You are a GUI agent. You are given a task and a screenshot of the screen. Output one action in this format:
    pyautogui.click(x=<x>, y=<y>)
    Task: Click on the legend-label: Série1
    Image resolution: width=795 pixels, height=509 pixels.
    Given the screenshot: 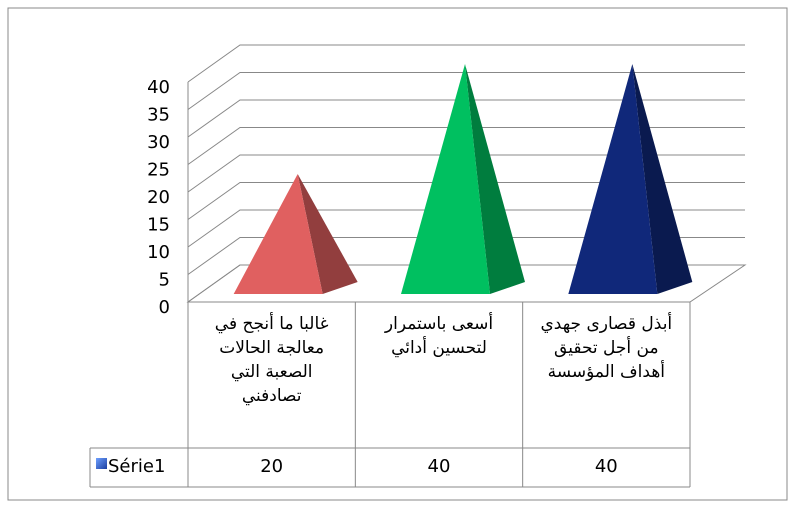 What is the action you would take?
    pyautogui.click(x=137, y=466)
    